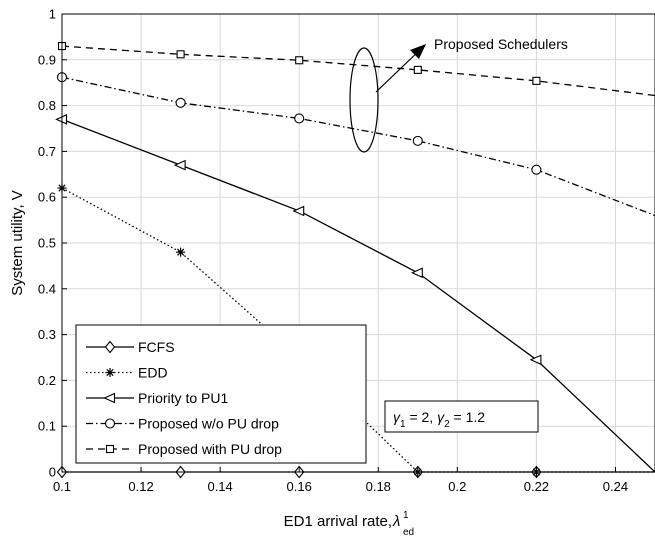 The image size is (655, 544). What do you see at coordinates (109, 398) in the screenshot?
I see `legend-marker-triangle-left` at bounding box center [109, 398].